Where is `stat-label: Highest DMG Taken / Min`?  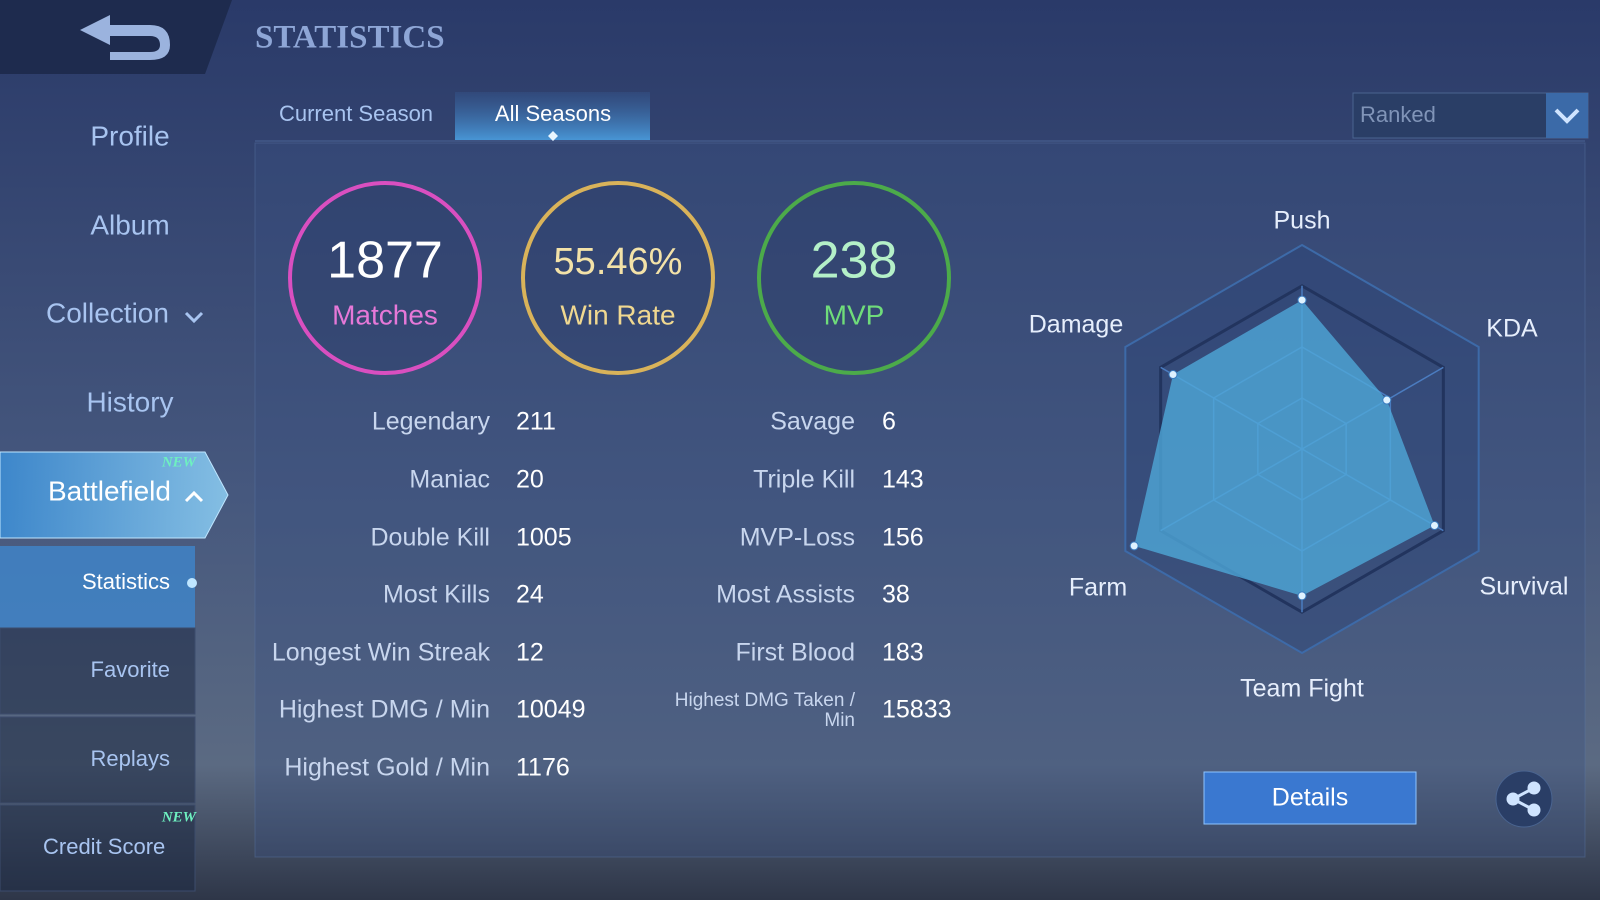 stat-label: Highest DMG Taken / Min is located at coordinates (765, 710).